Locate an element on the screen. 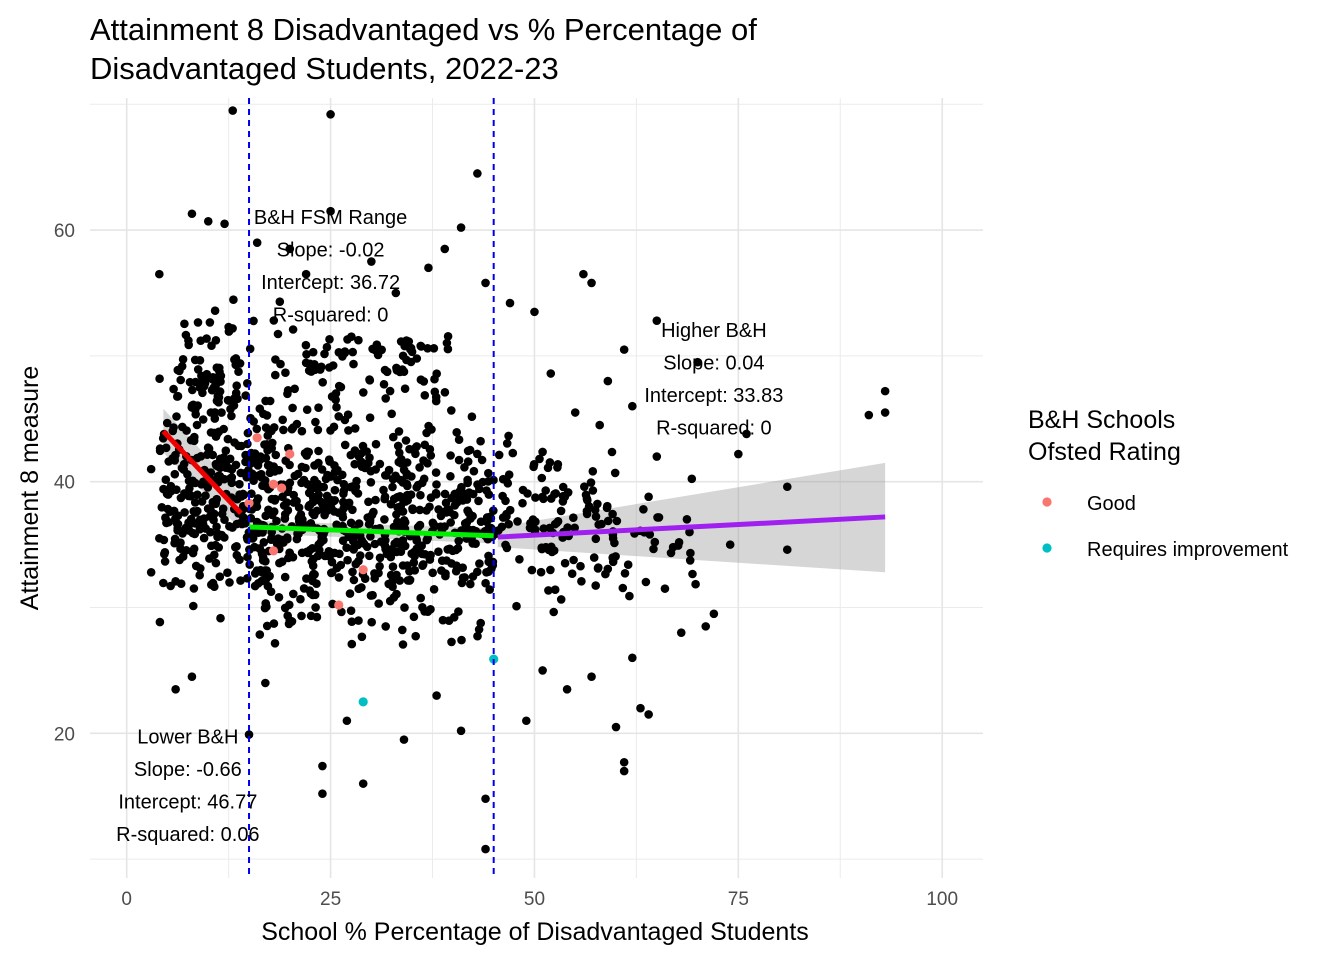  x-tick-label: 0 is located at coordinates (126, 899).